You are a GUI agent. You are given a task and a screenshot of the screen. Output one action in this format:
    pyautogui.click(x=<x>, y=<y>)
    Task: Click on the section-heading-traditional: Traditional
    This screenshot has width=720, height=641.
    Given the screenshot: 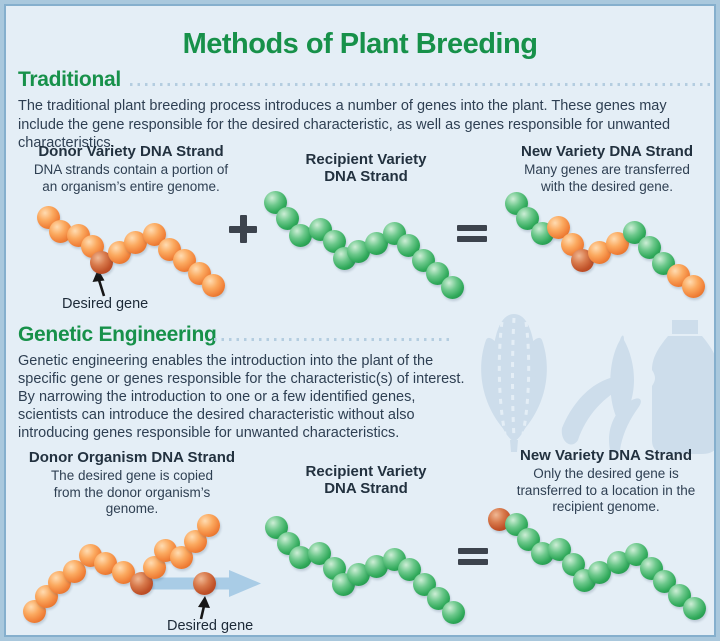 What is the action you would take?
    pyautogui.click(x=69, y=79)
    